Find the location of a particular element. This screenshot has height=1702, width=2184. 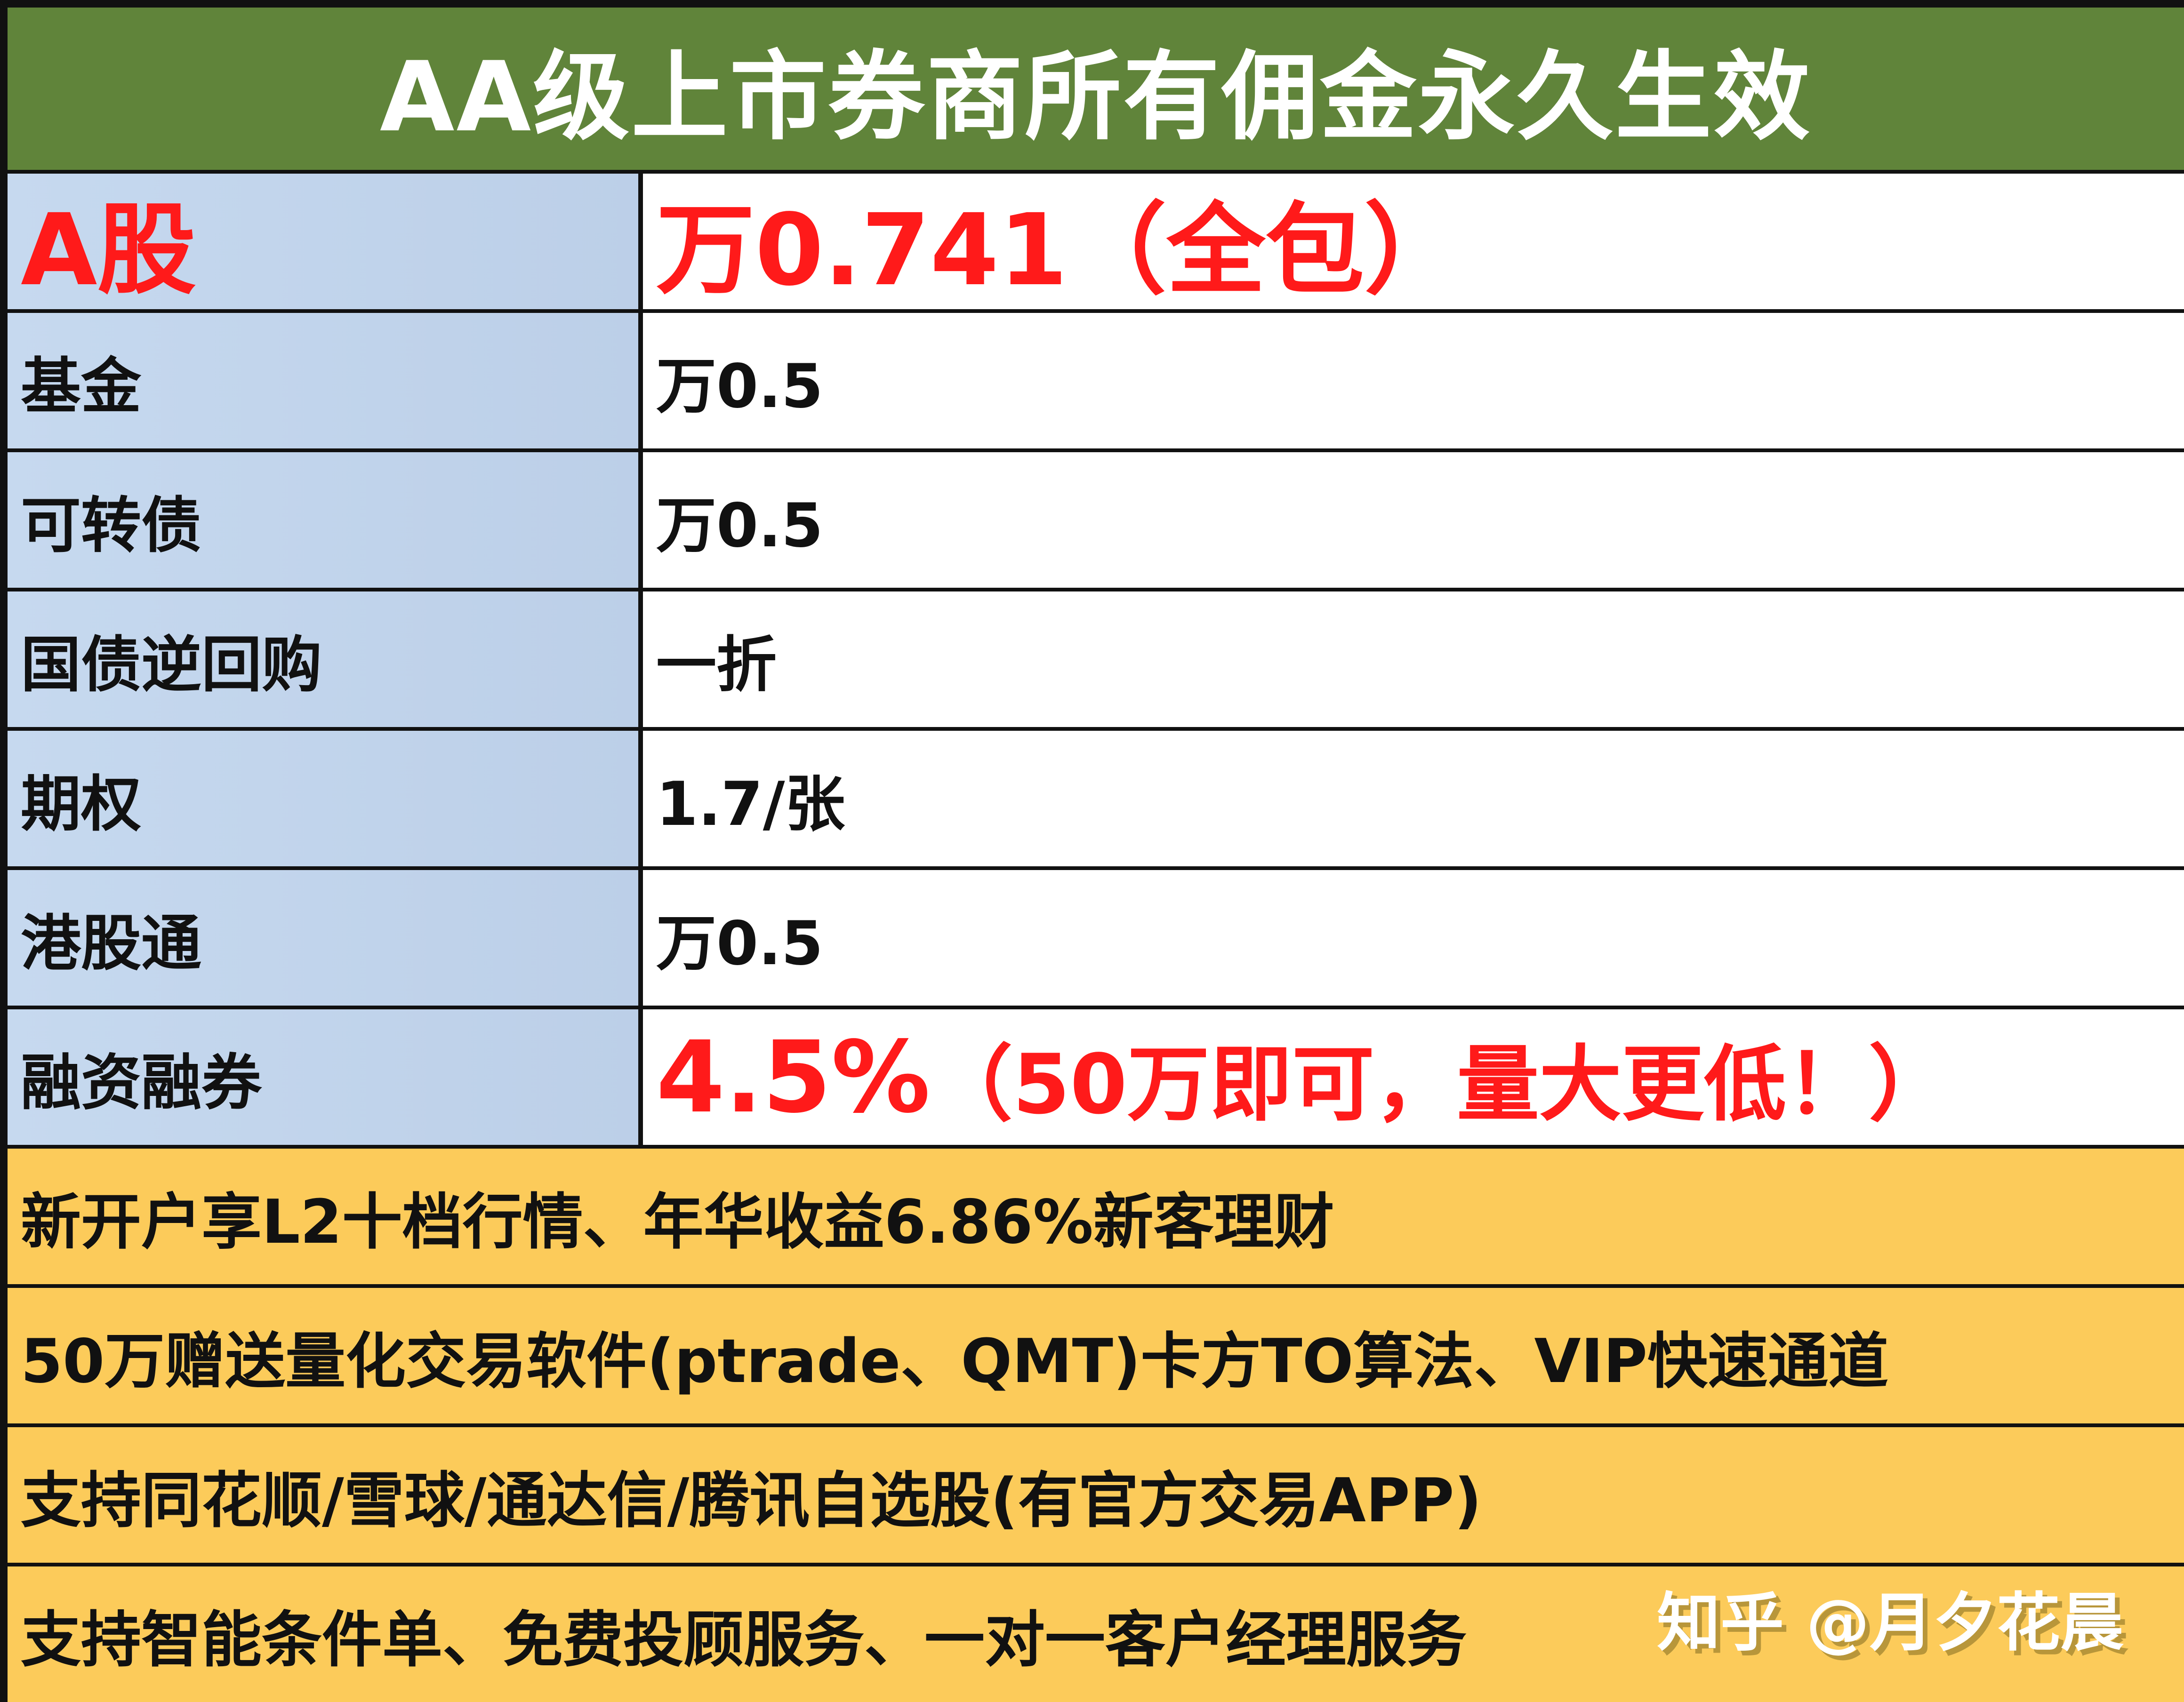

rate-row-options: 期权 1.7/张 is located at coordinates (1096, 798).